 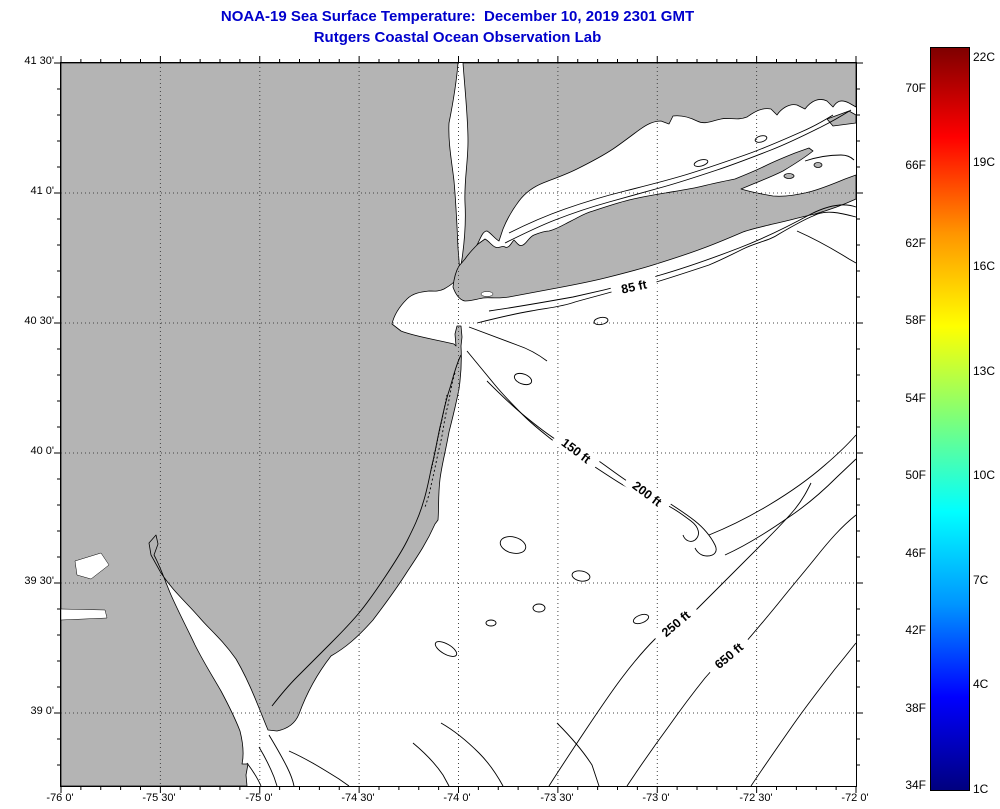 What do you see at coordinates (557, 798) in the screenshot?
I see `x-axis-label: -73 30'` at bounding box center [557, 798].